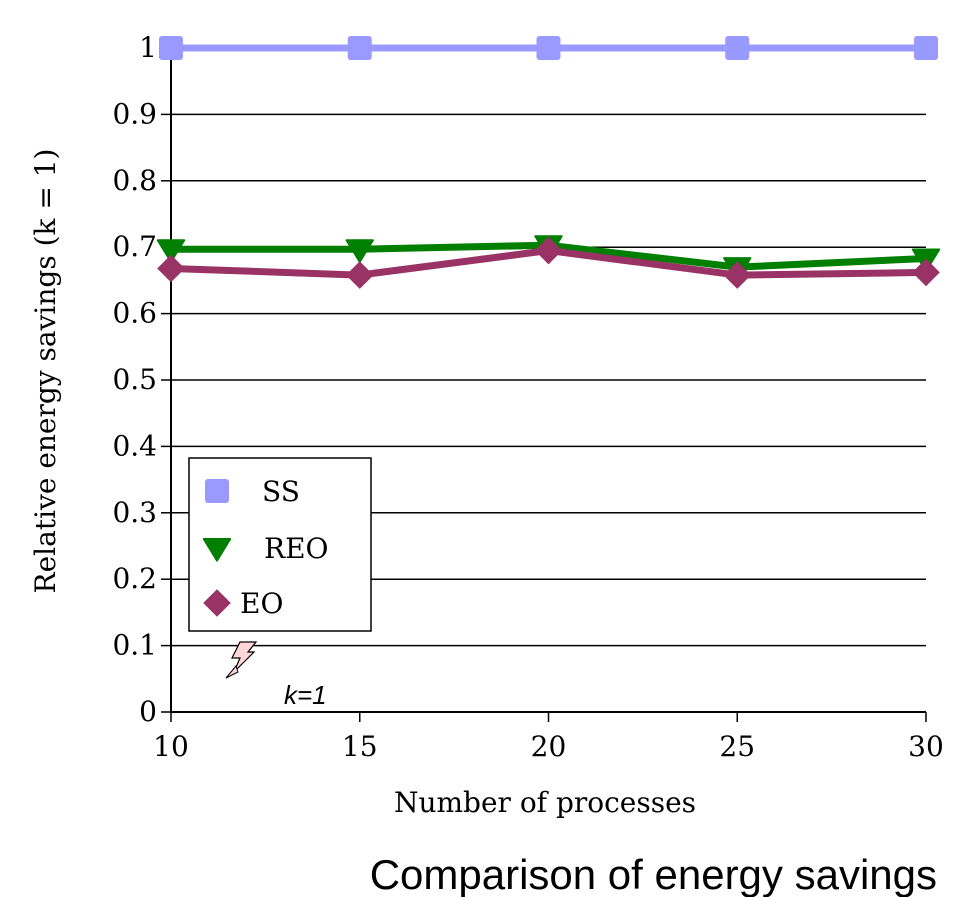 The width and height of the screenshot is (953, 897). I want to click on series-eo, so click(548, 262).